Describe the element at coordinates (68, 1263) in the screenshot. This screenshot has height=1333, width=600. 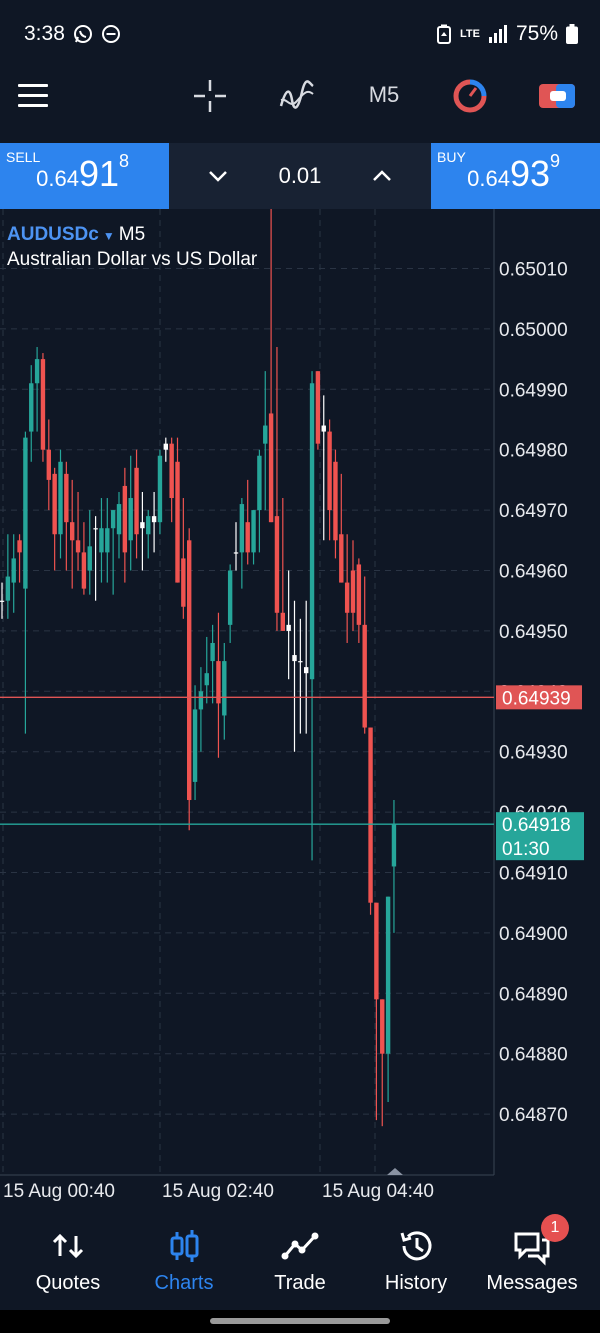
I see `nav-quotes: Quotes` at that location.